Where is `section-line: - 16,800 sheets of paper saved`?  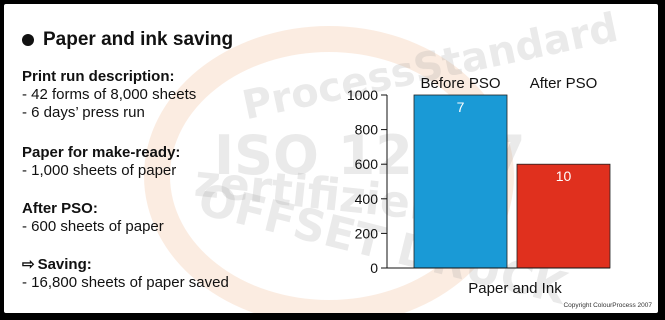 section-line: - 16,800 sheets of paper saved is located at coordinates (125, 282).